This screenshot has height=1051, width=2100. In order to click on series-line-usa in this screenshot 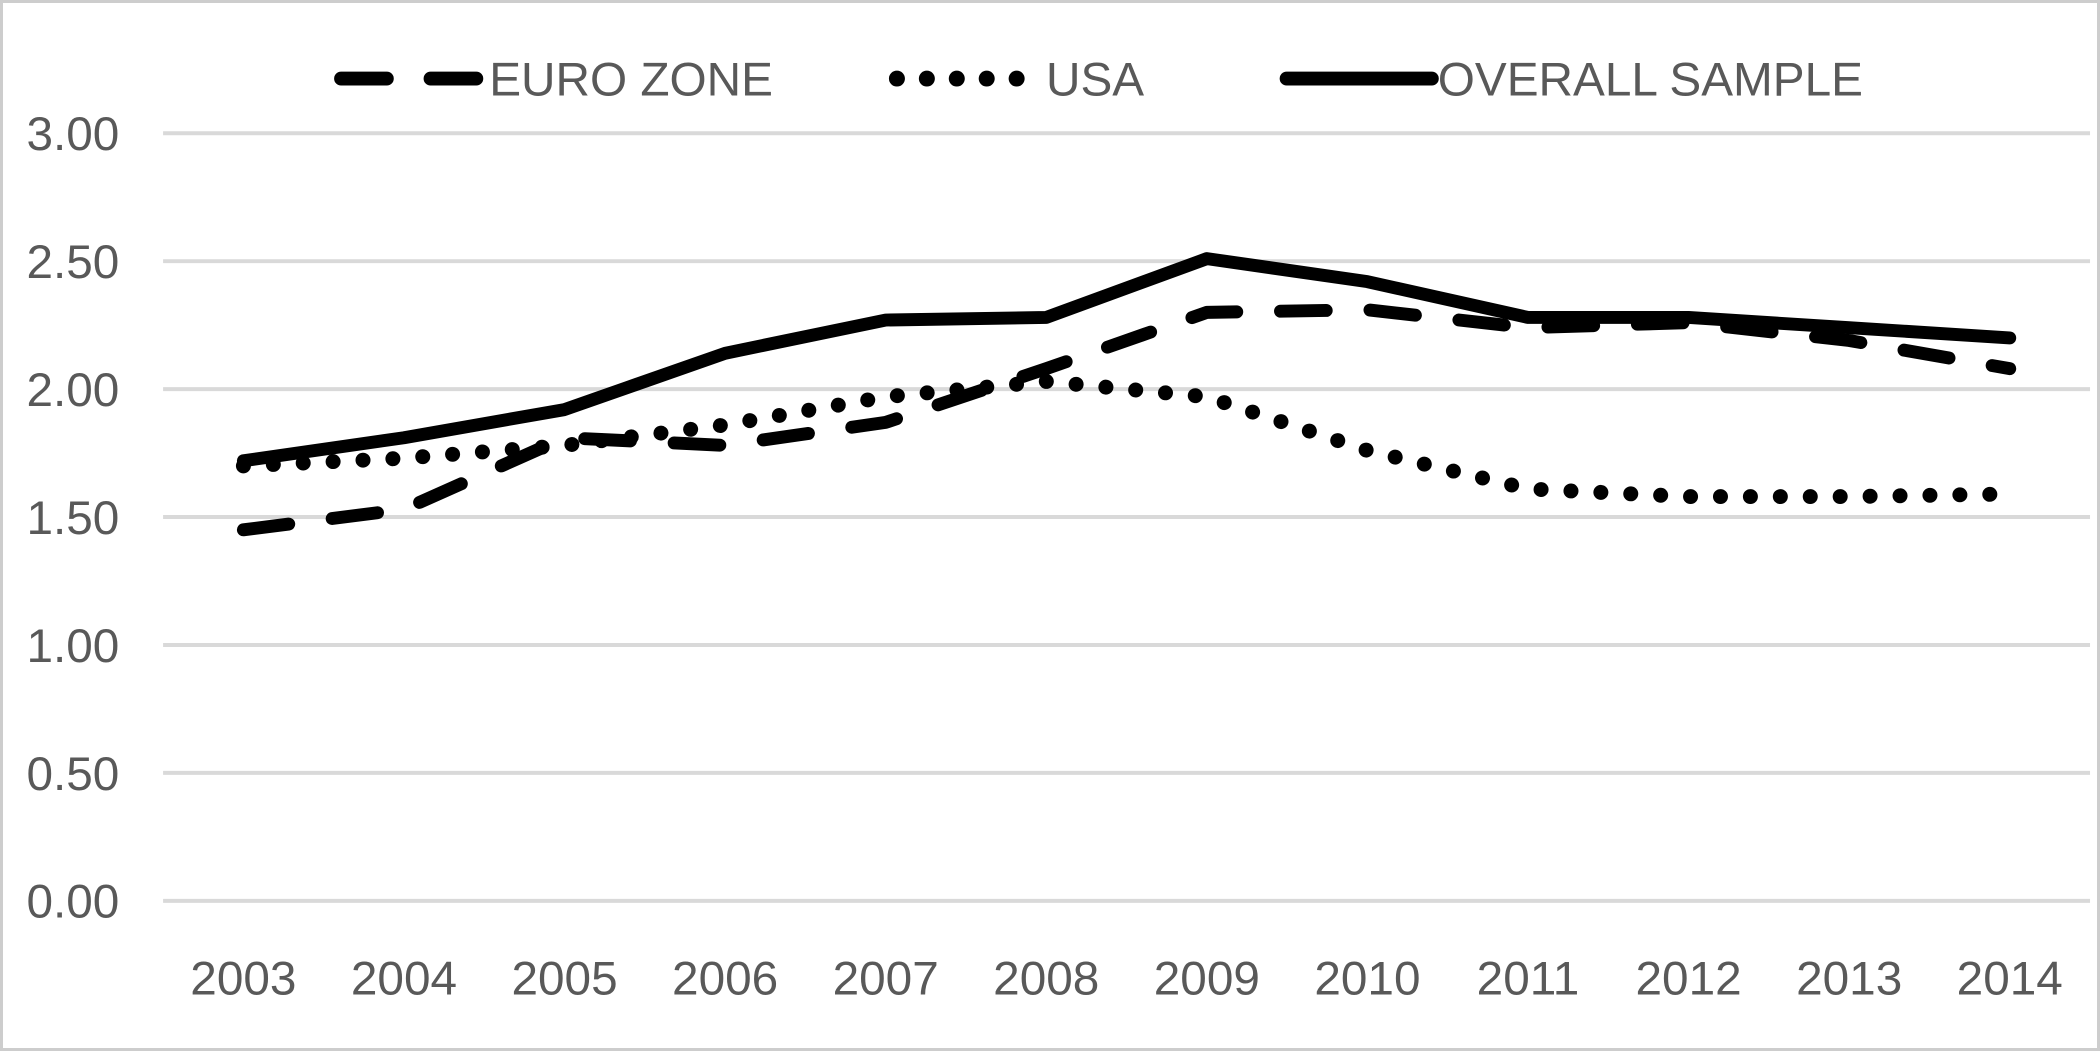, I will do `click(1126, 439)`.